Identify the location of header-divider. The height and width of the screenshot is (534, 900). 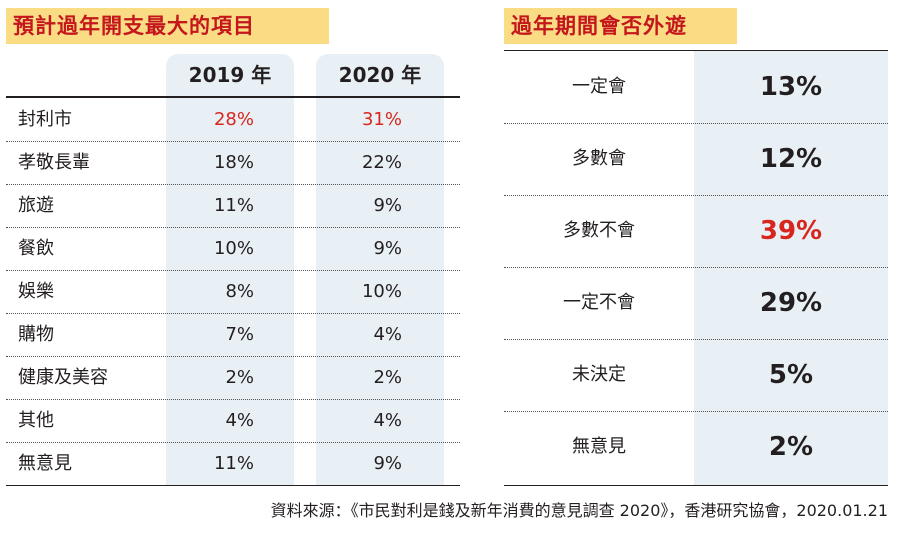
(233, 97).